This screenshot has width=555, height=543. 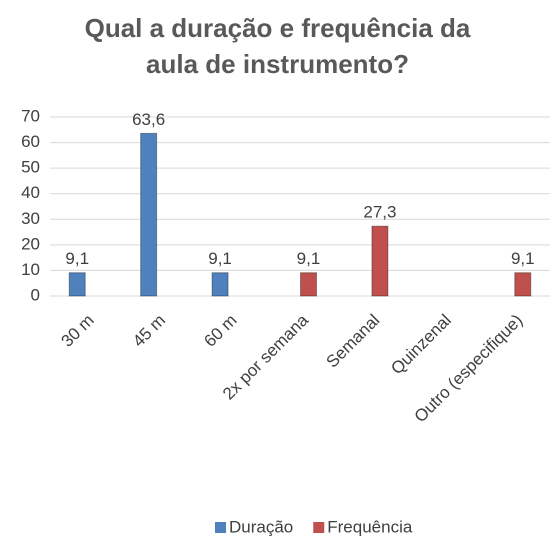 What do you see at coordinates (30, 115) in the screenshot?
I see `y-tick-label: 70` at bounding box center [30, 115].